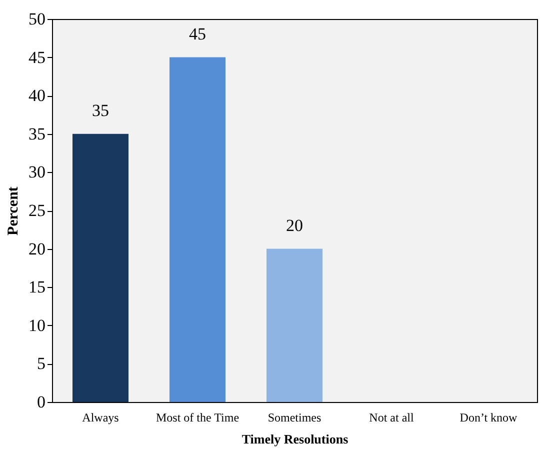 This screenshot has height=451, width=542. What do you see at coordinates (391, 417) in the screenshot?
I see `x-tick-label: Not at all` at bounding box center [391, 417].